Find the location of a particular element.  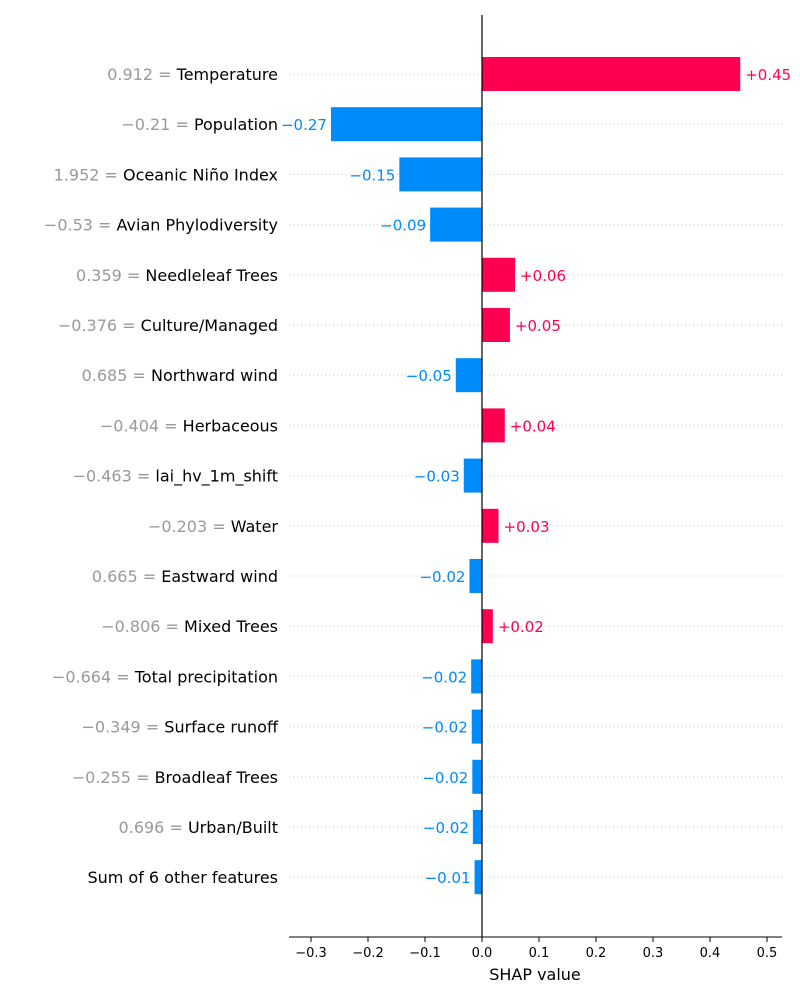

feature-label-10: −0.203 = Water is located at coordinates (213, 526).